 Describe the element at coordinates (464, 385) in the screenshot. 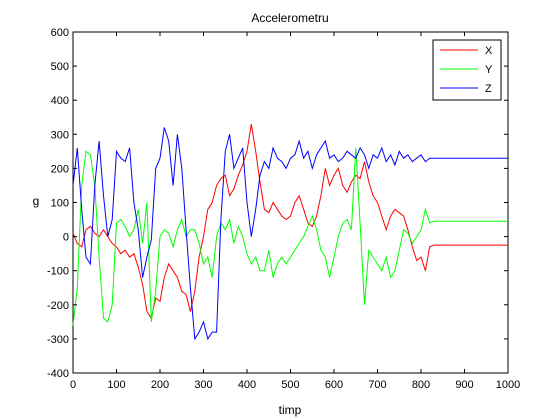

I see `x-tick-label: 900` at that location.